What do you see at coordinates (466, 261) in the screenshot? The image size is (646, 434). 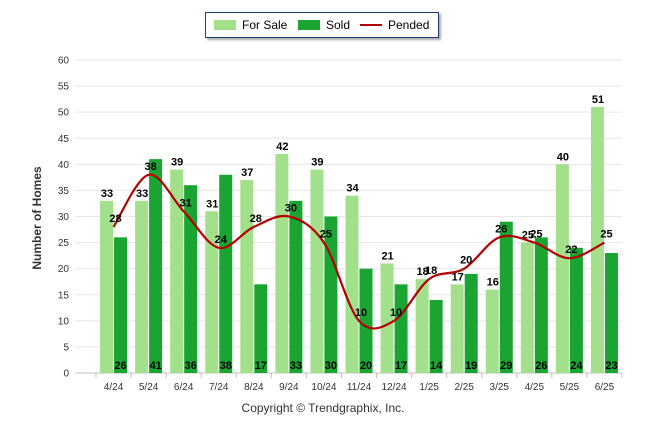 I see `data-label-pended: 20` at bounding box center [466, 261].